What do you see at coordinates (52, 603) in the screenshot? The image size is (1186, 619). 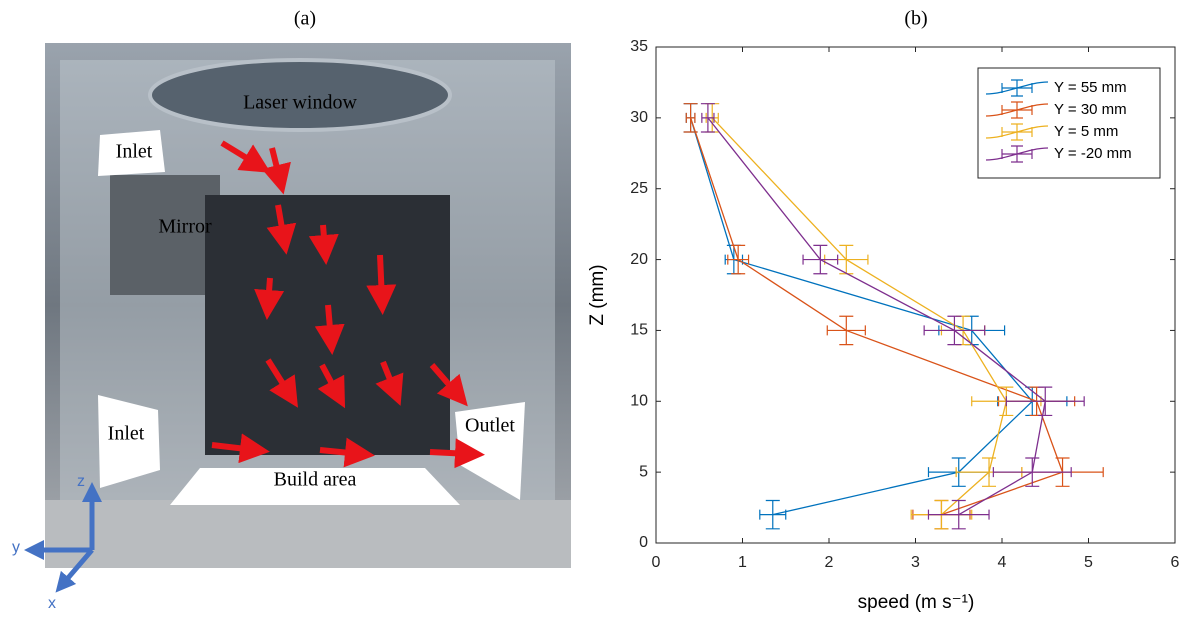 I see `axis-label: x` at bounding box center [52, 603].